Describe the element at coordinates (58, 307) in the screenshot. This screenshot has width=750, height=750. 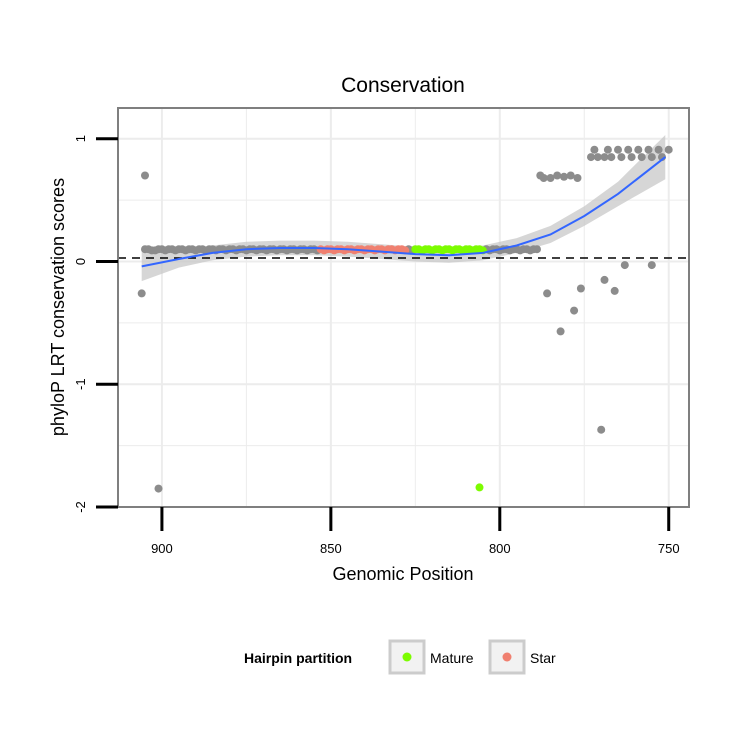
I see `y-axis-title: phyloP LRT conservation scores` at that location.